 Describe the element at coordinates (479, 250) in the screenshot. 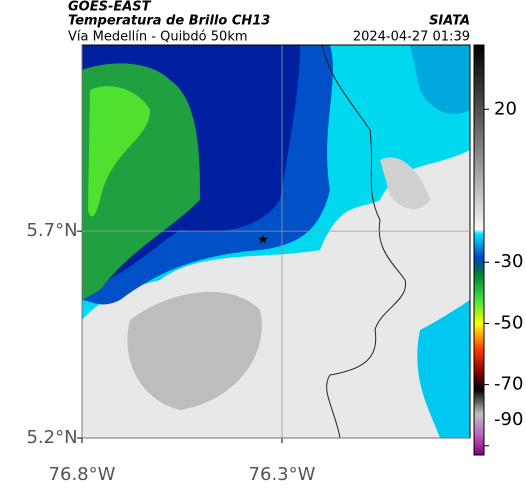

I see `colorbar` at that location.